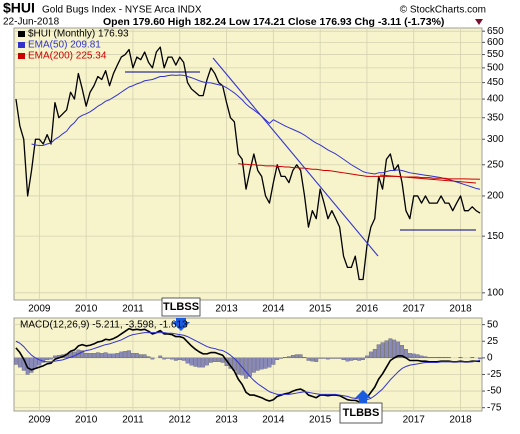 The image size is (520, 434). What do you see at coordinates (495, 164) in the screenshot?
I see `y-tick-label: 250` at bounding box center [495, 164].